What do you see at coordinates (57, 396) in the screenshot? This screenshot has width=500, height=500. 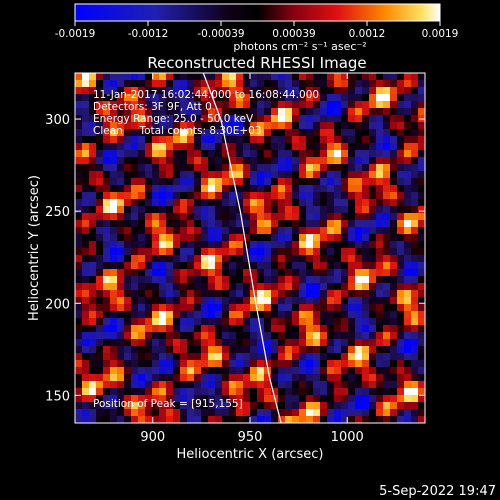 I see `y-tick-label: 150` at bounding box center [57, 396].